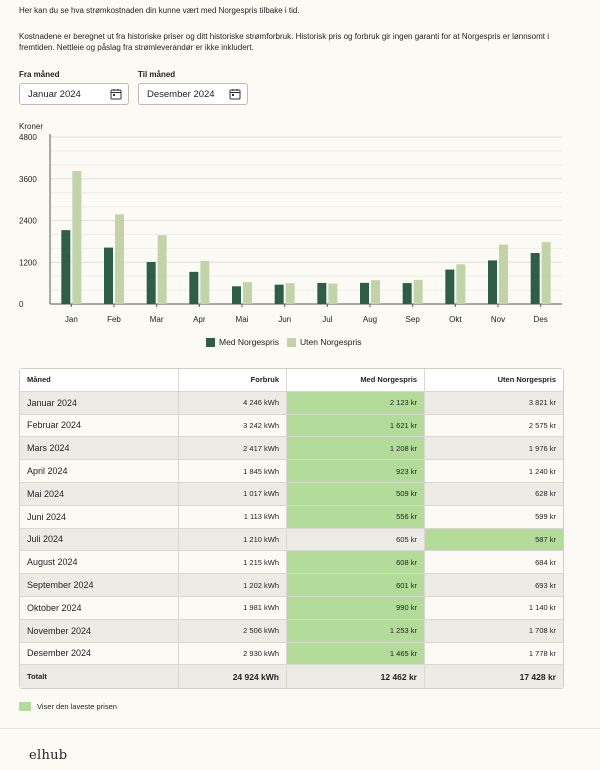  I want to click on cell-with-norgespris: 1 208 kr, so click(355, 449).